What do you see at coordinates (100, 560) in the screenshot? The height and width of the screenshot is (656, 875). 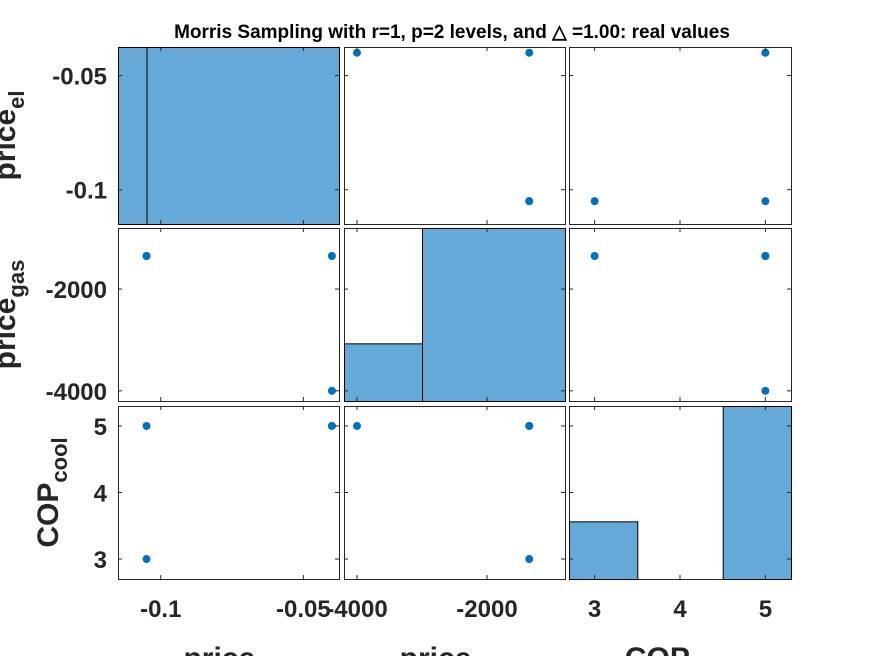 I see `y-tick-label-2-0: 3` at bounding box center [100, 560].